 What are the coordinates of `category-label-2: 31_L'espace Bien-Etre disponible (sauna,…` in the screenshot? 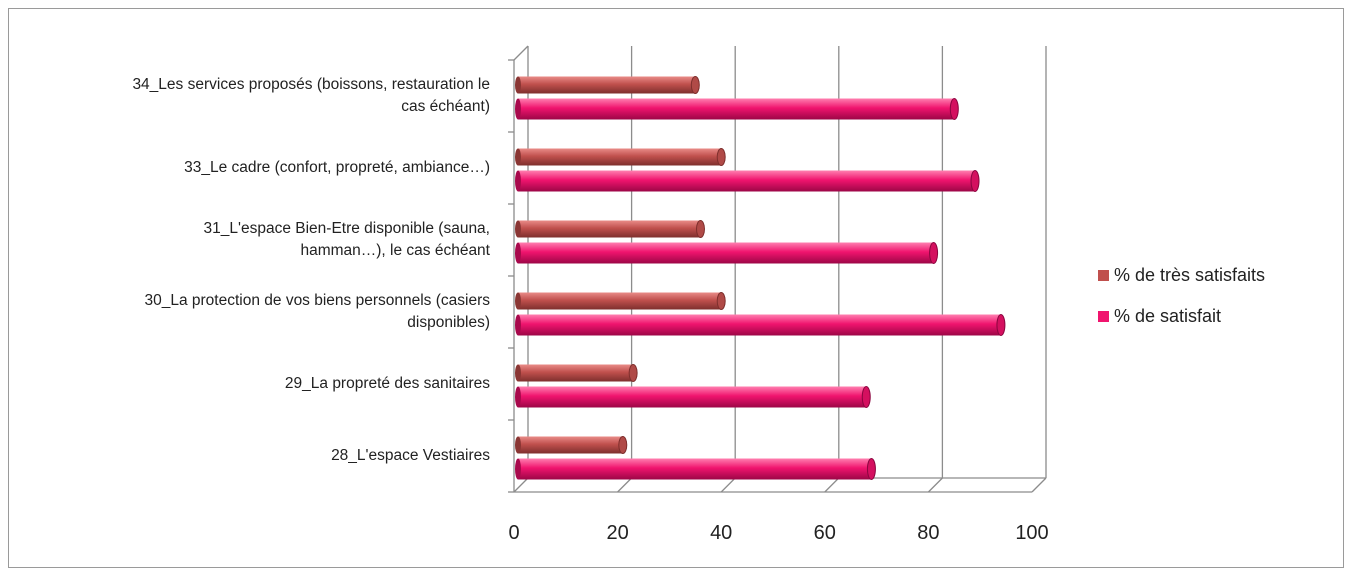 It's located at (255, 240).